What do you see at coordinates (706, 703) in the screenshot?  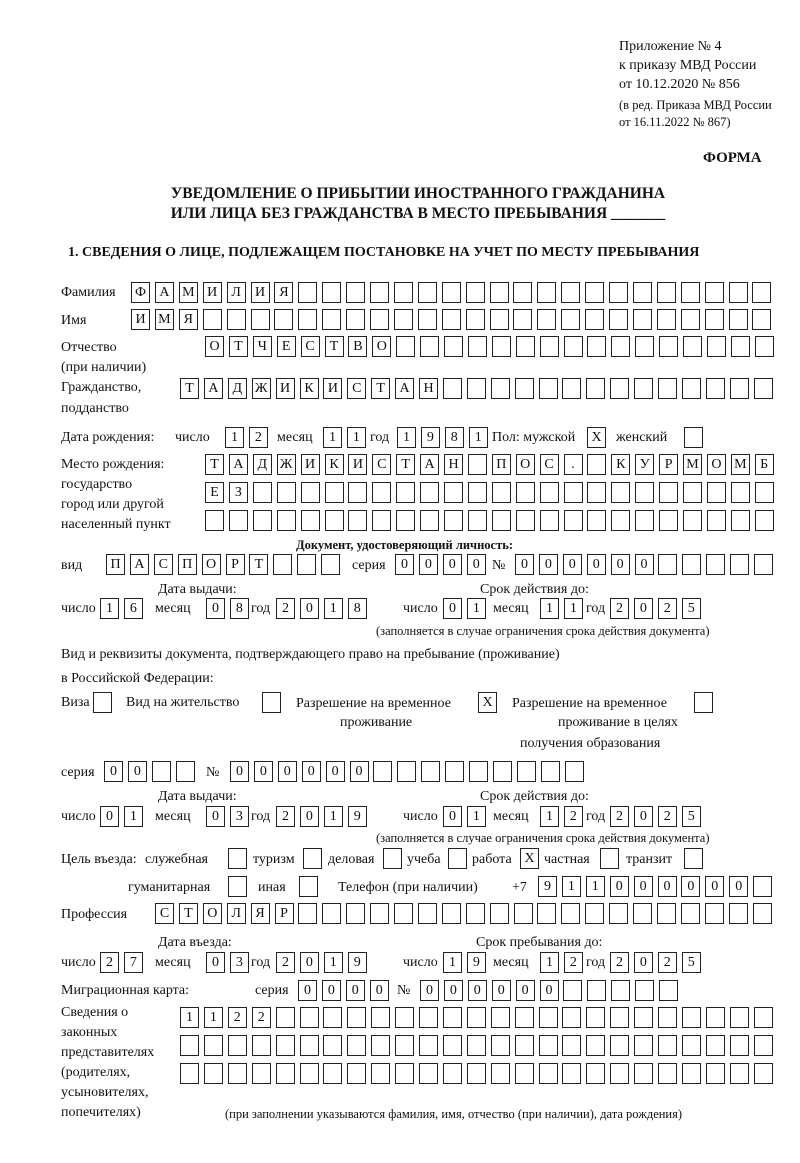 I see `edu-permit-checkbox` at bounding box center [706, 703].